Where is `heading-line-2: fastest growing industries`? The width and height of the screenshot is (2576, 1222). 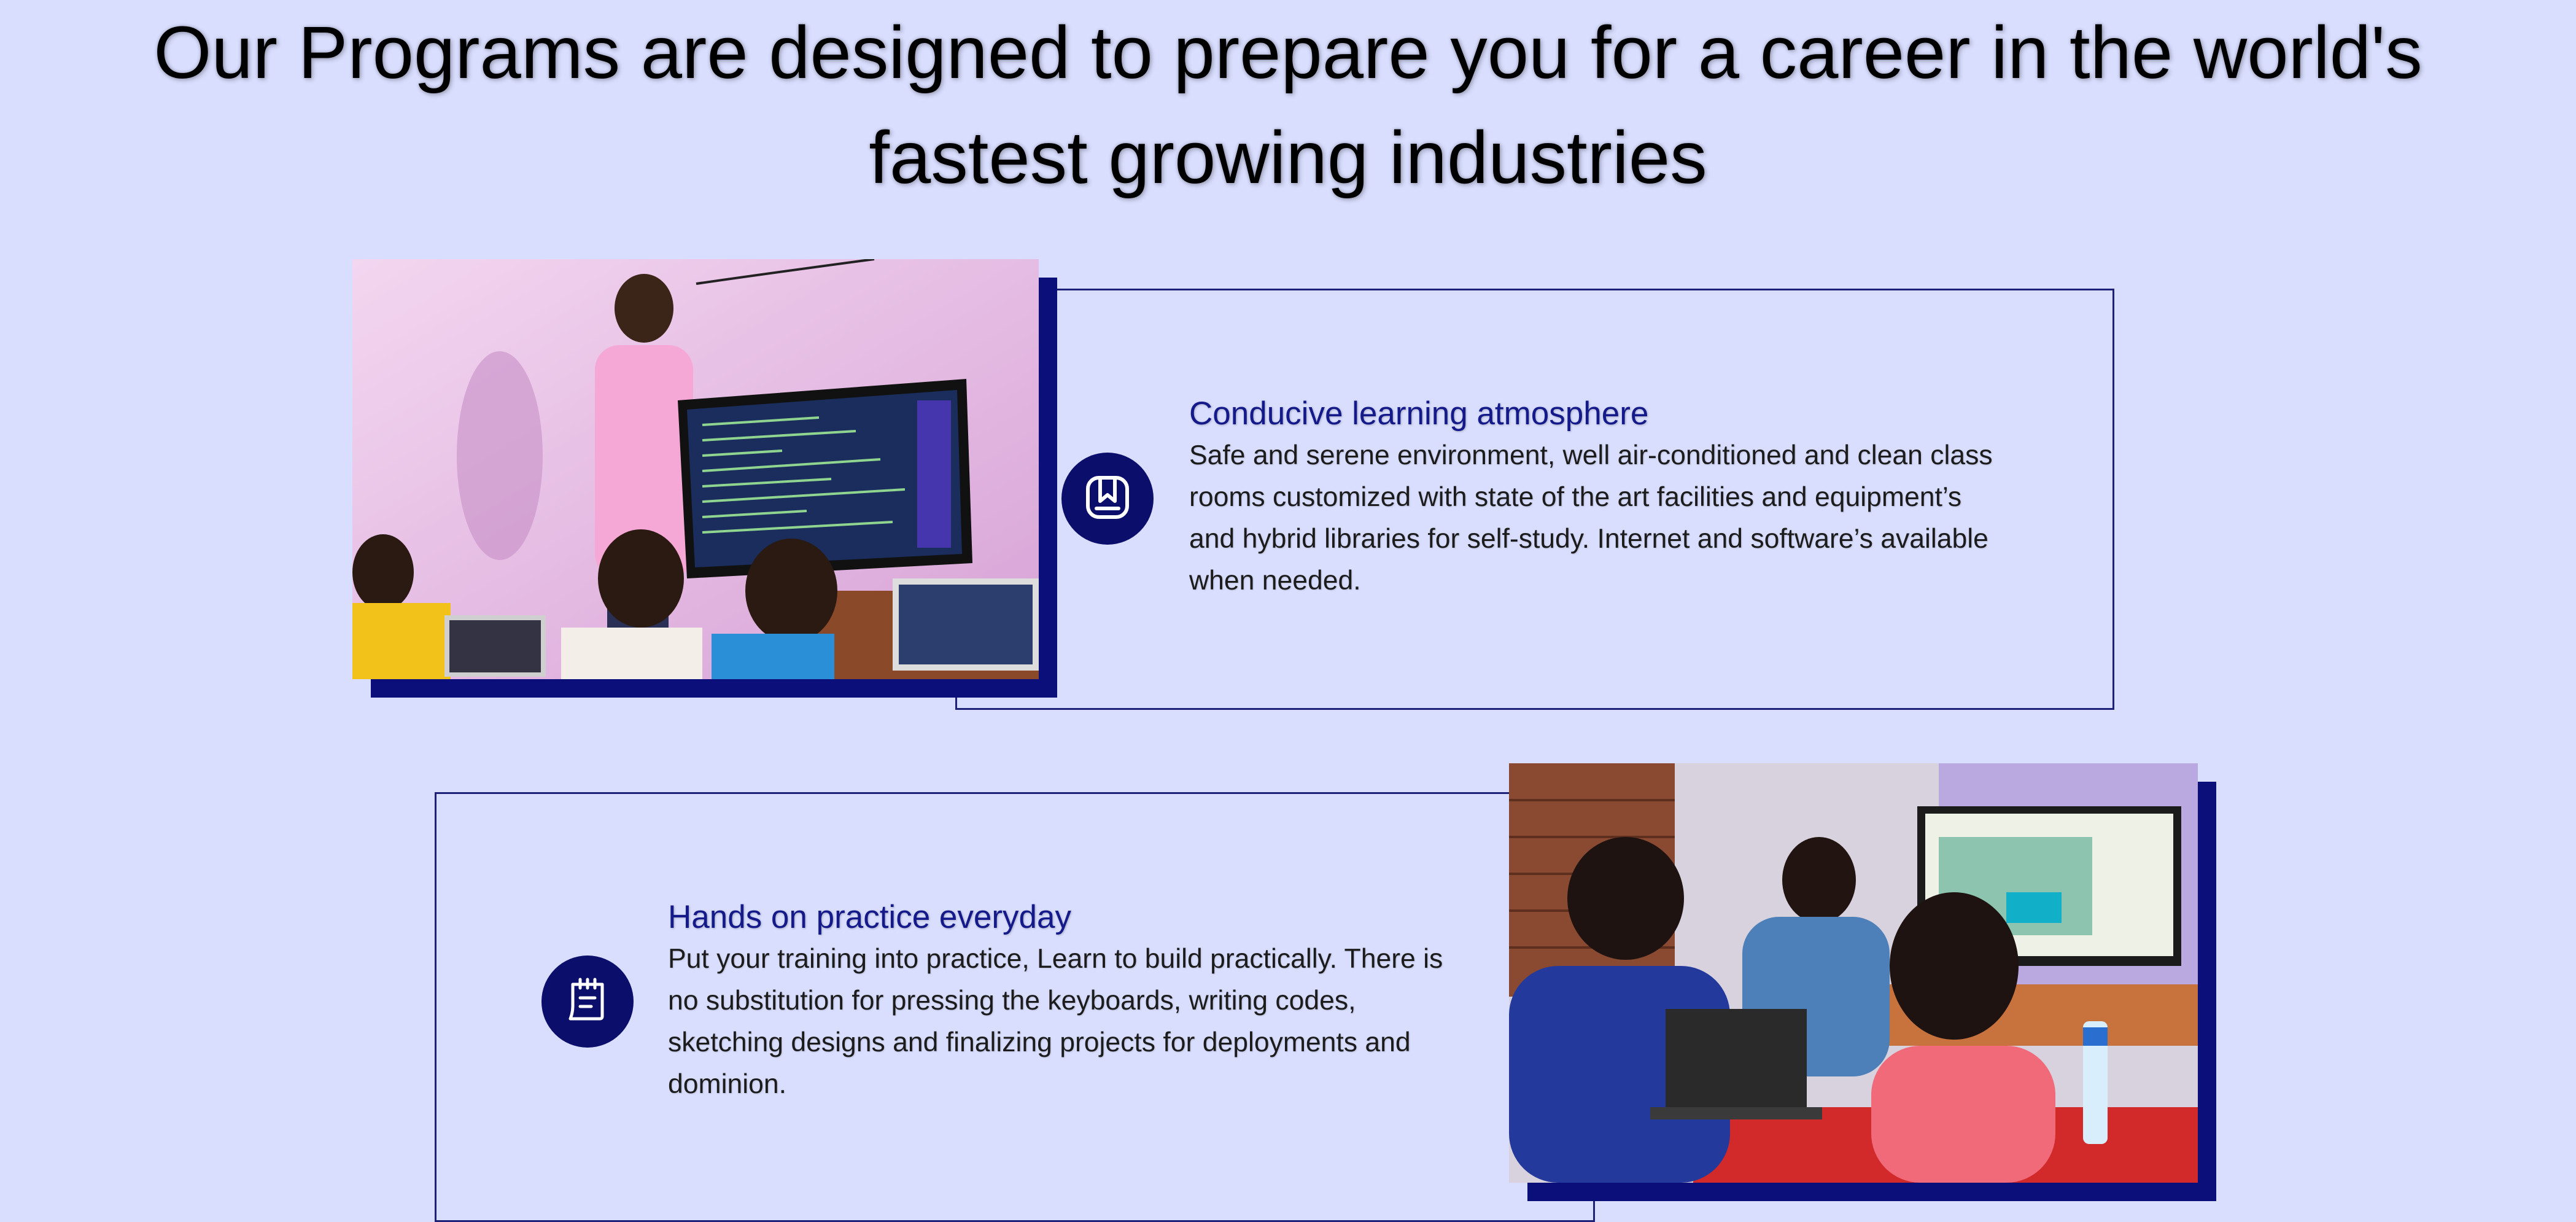 heading-line-2: fastest growing industries is located at coordinates (1288, 157).